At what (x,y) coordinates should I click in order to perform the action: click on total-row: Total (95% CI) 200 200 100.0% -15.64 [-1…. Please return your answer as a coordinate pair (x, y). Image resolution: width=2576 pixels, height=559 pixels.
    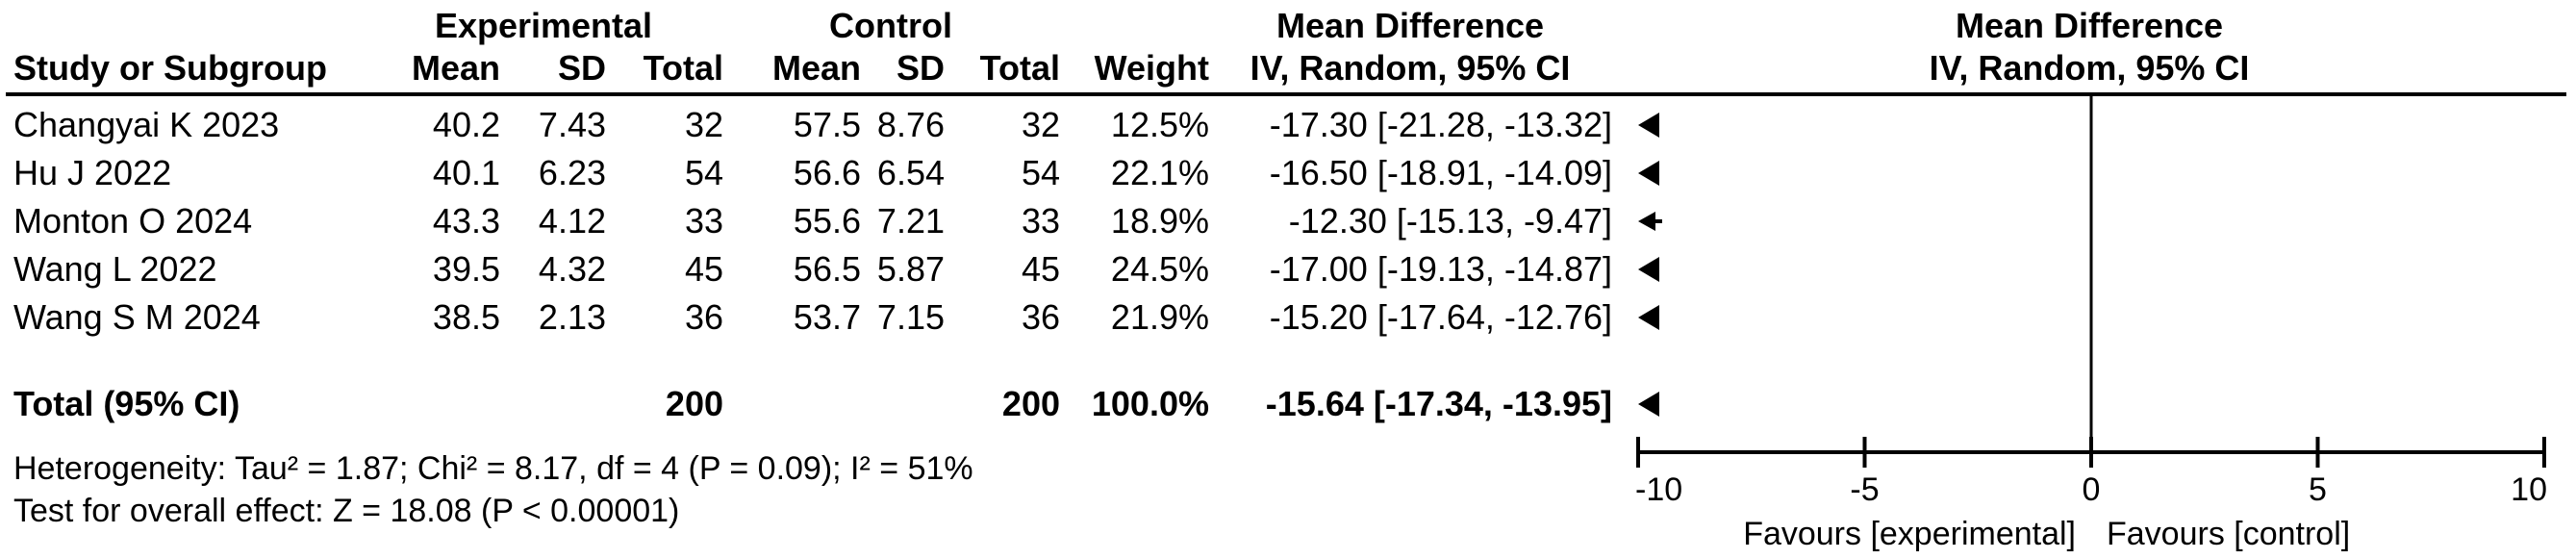
    Looking at the image, I should click on (1288, 404).